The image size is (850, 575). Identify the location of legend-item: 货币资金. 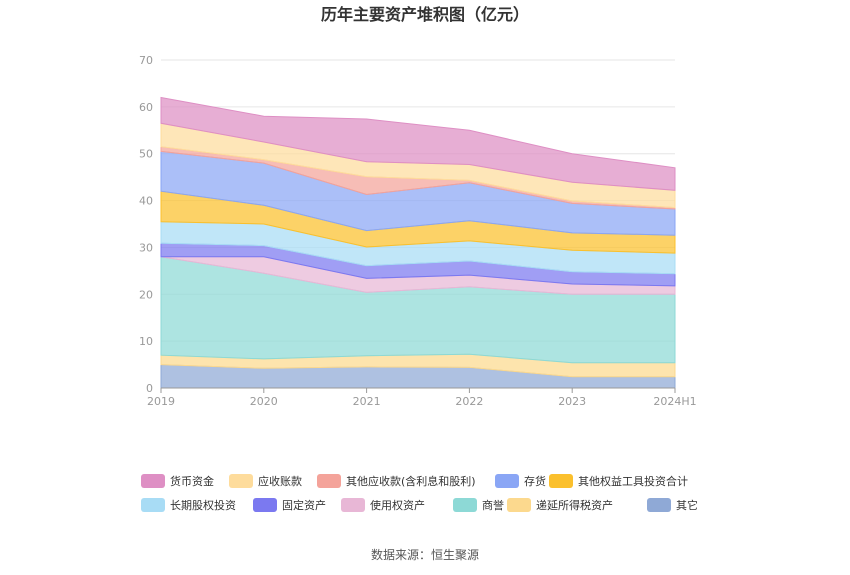
(177, 481).